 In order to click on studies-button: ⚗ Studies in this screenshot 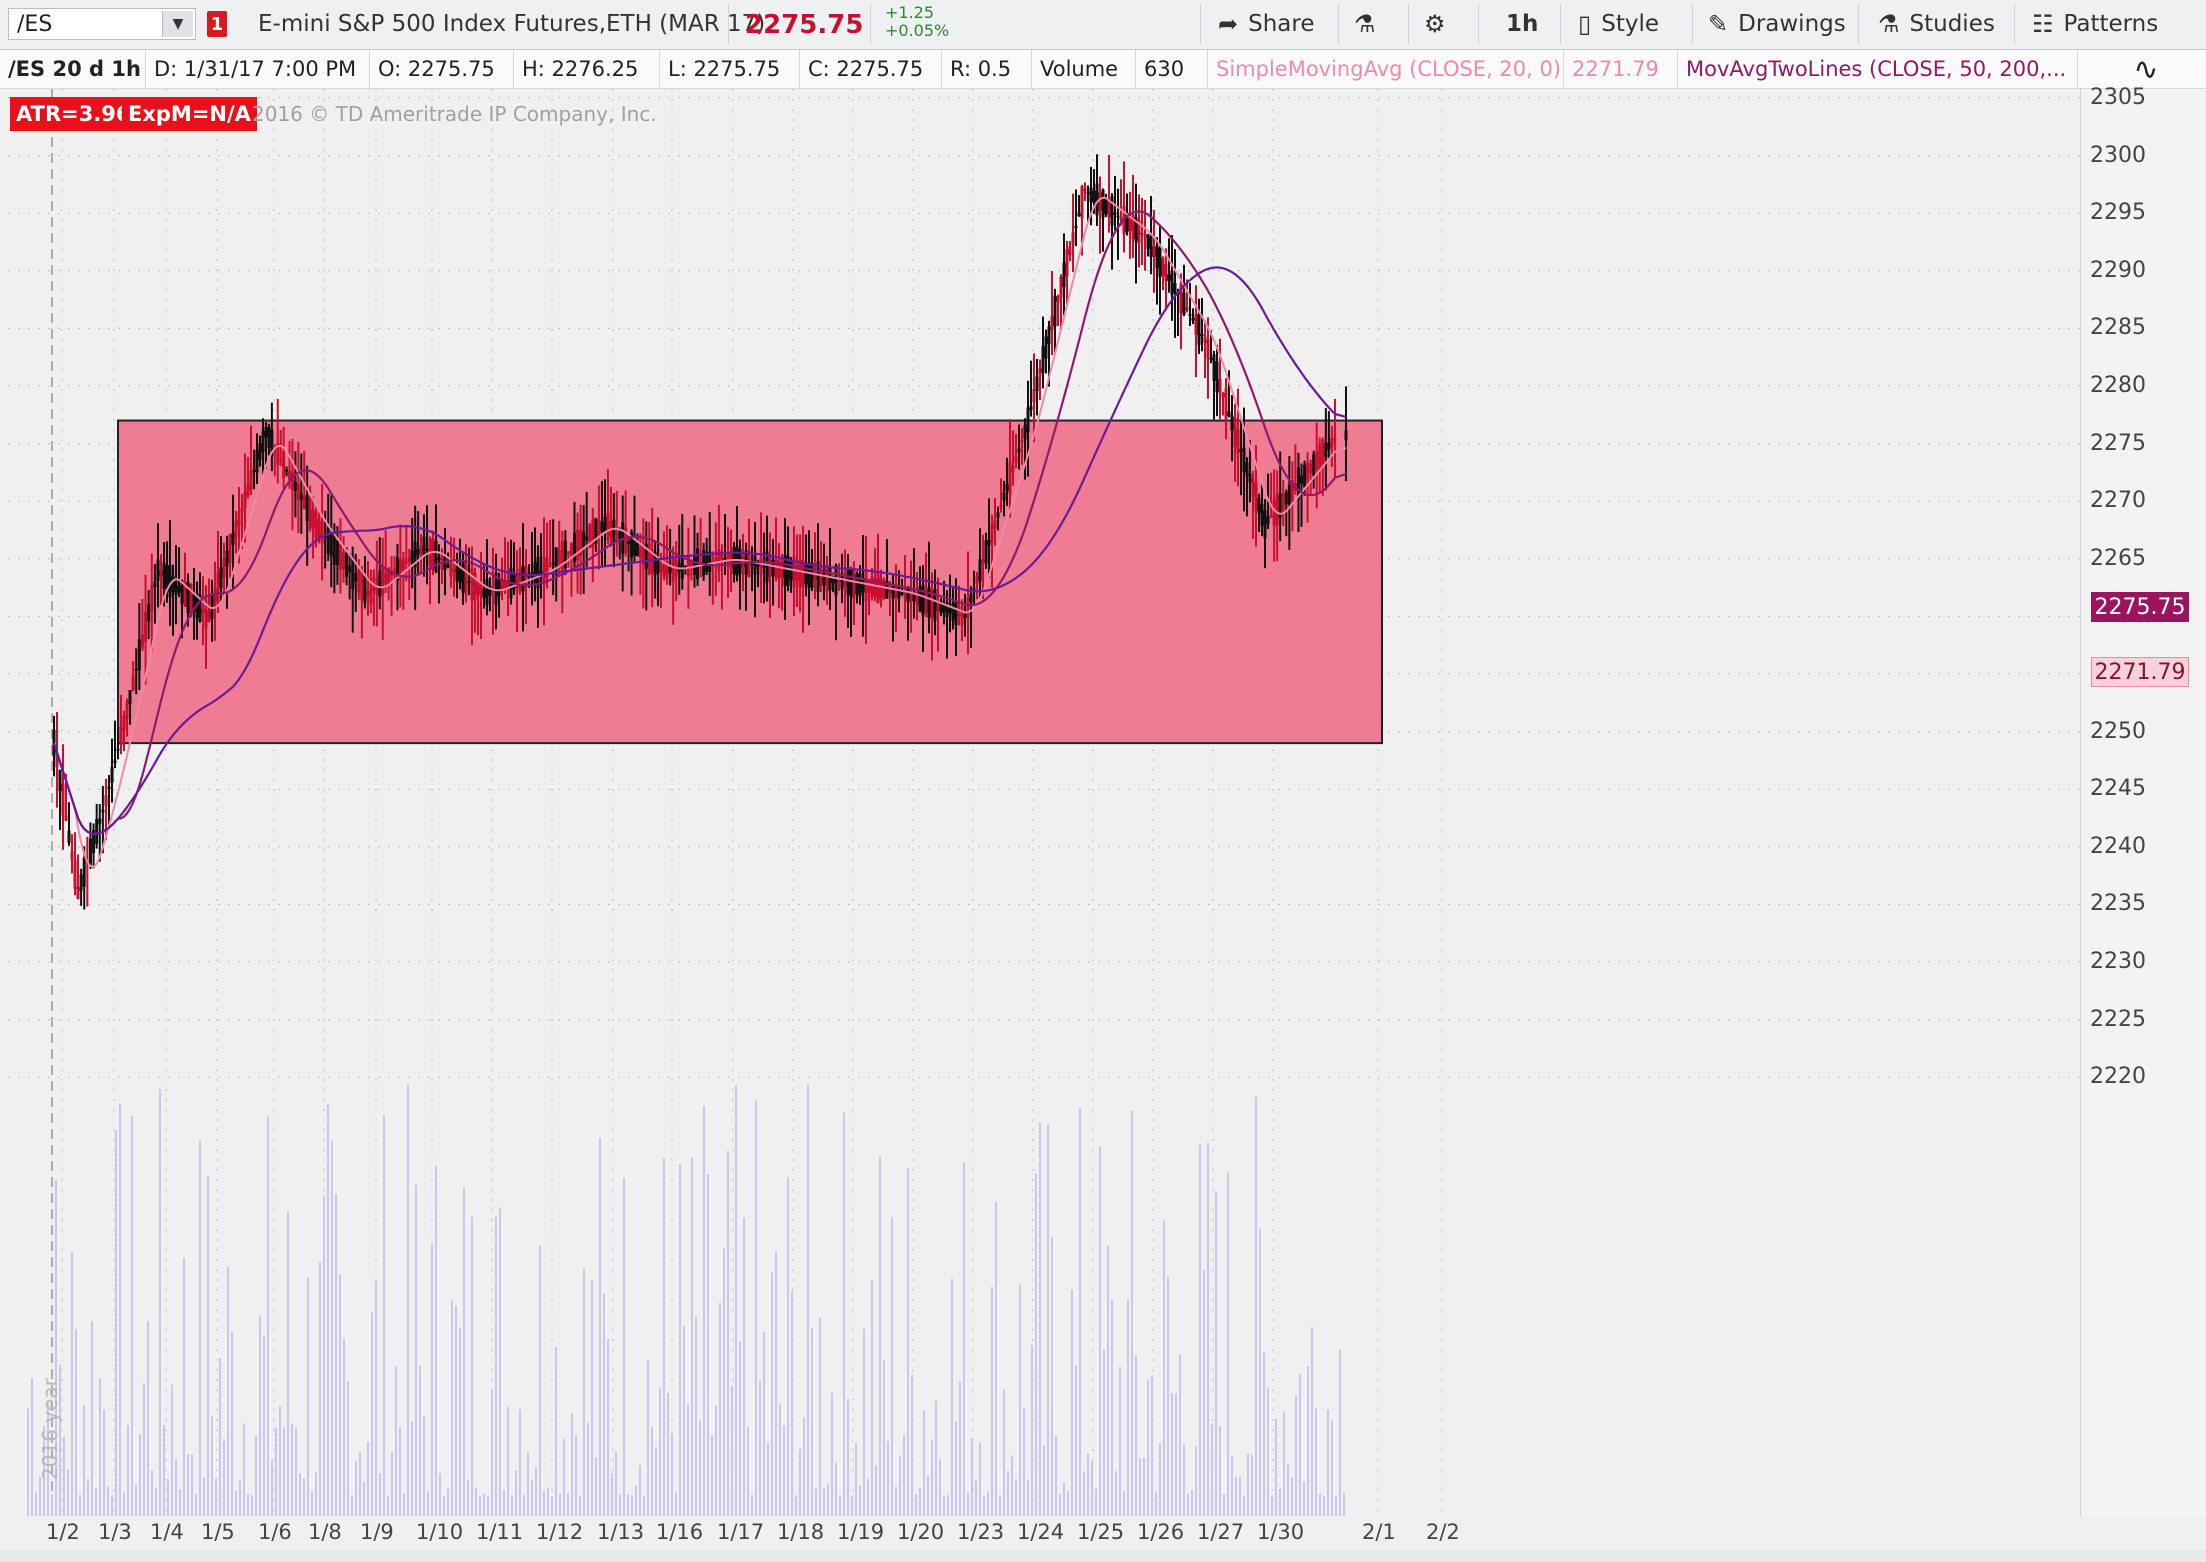, I will do `click(1936, 24)`.